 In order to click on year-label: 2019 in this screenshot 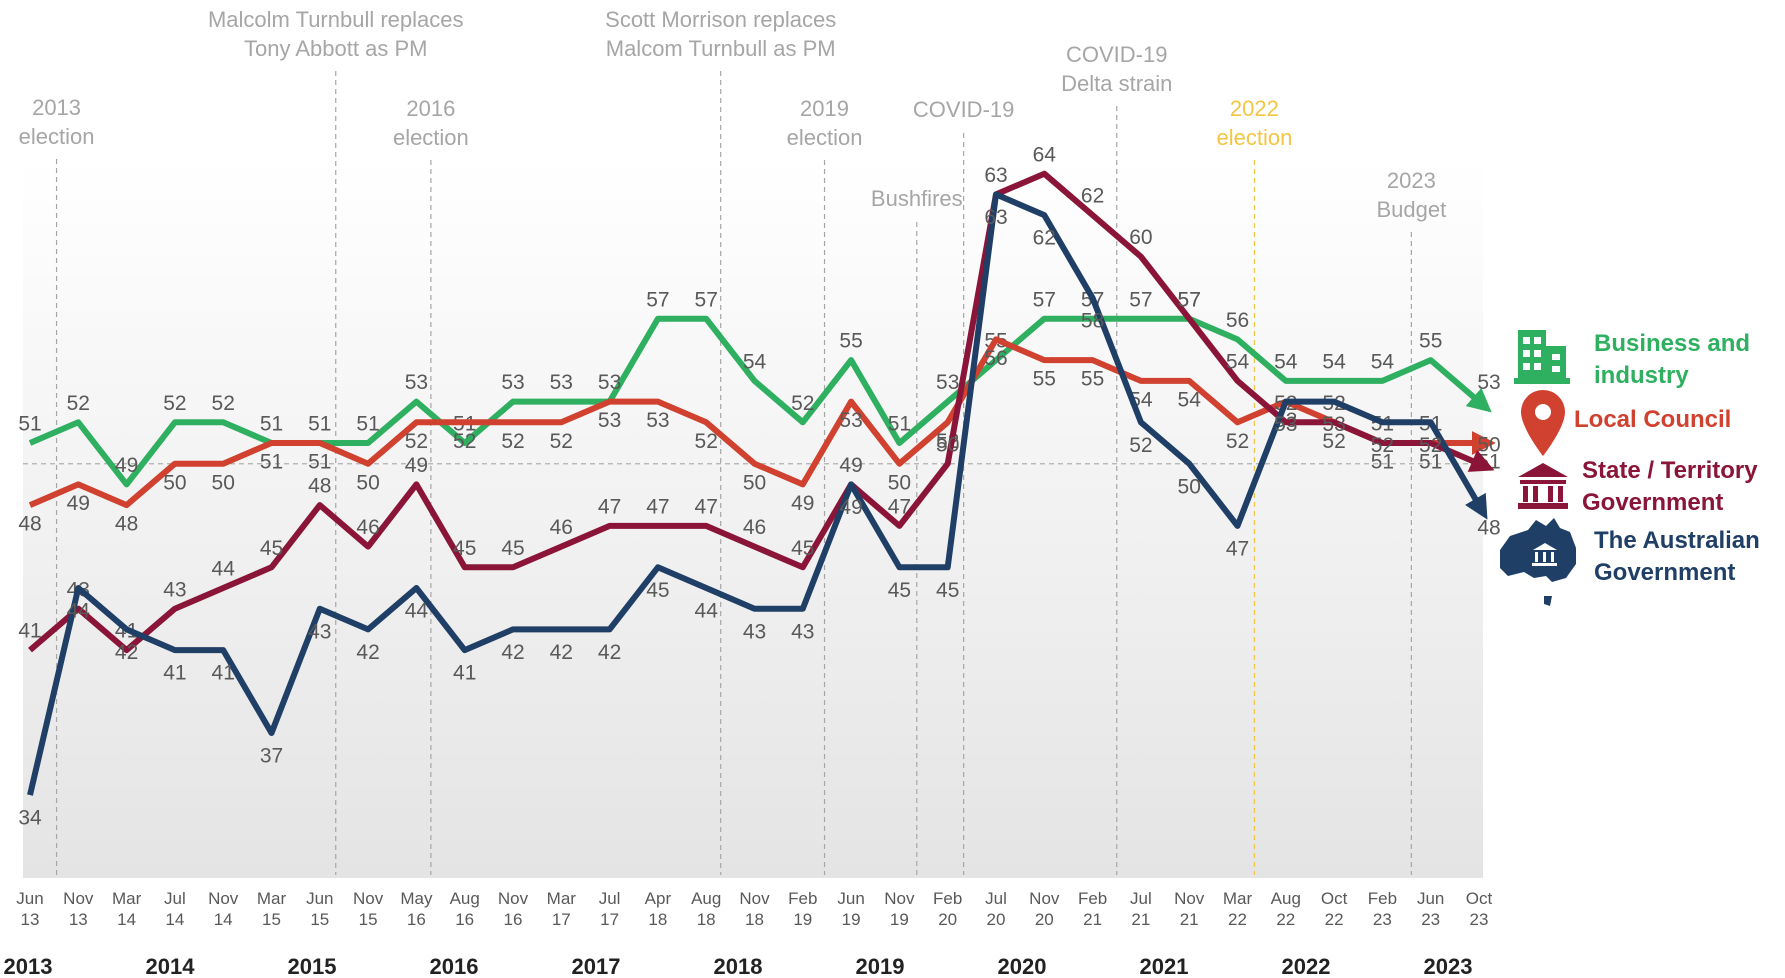, I will do `click(880, 966)`.